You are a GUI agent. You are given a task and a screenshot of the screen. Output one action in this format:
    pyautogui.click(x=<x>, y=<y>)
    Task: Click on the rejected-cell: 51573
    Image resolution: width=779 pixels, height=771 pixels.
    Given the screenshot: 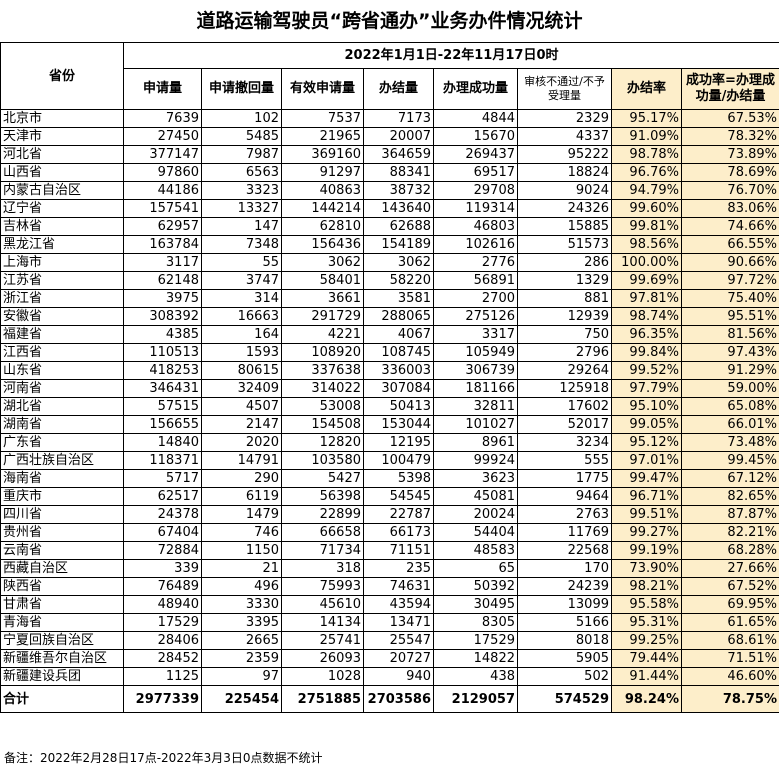 What is the action you would take?
    pyautogui.click(x=564, y=244)
    